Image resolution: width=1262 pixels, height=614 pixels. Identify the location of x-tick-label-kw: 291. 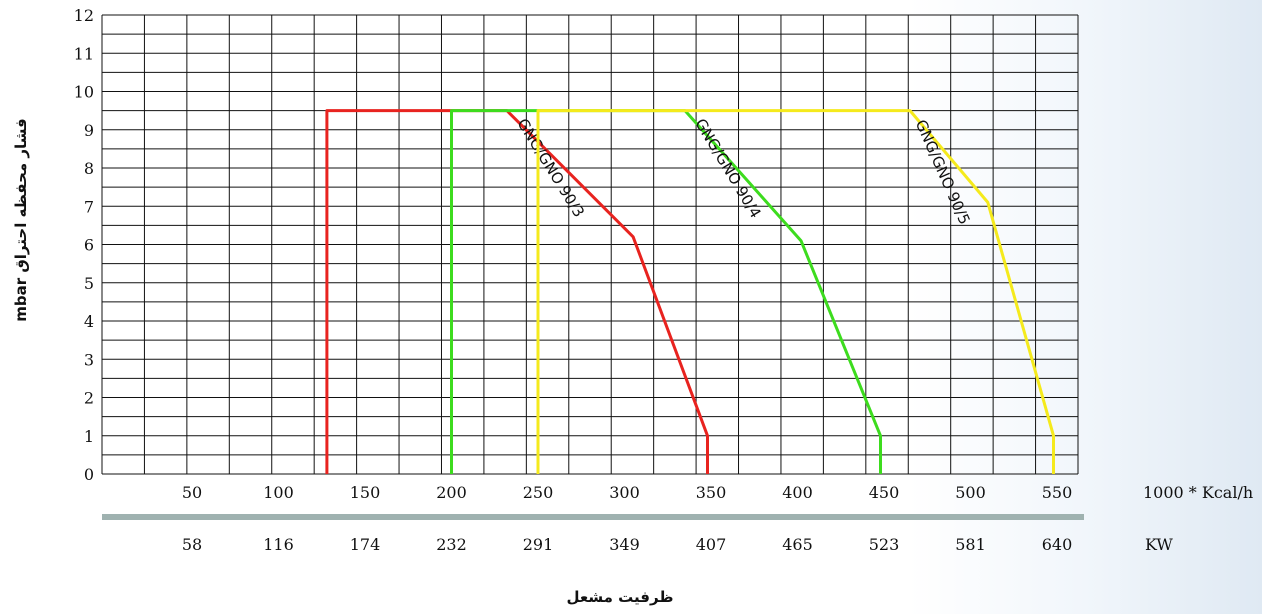
(538, 544).